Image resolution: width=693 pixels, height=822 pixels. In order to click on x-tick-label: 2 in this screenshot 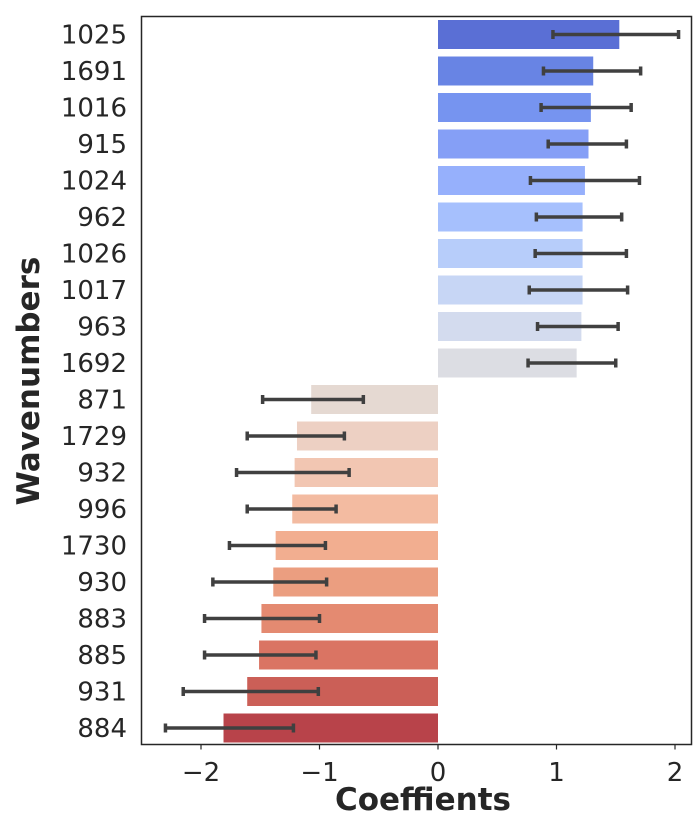, I will do `click(675, 773)`.